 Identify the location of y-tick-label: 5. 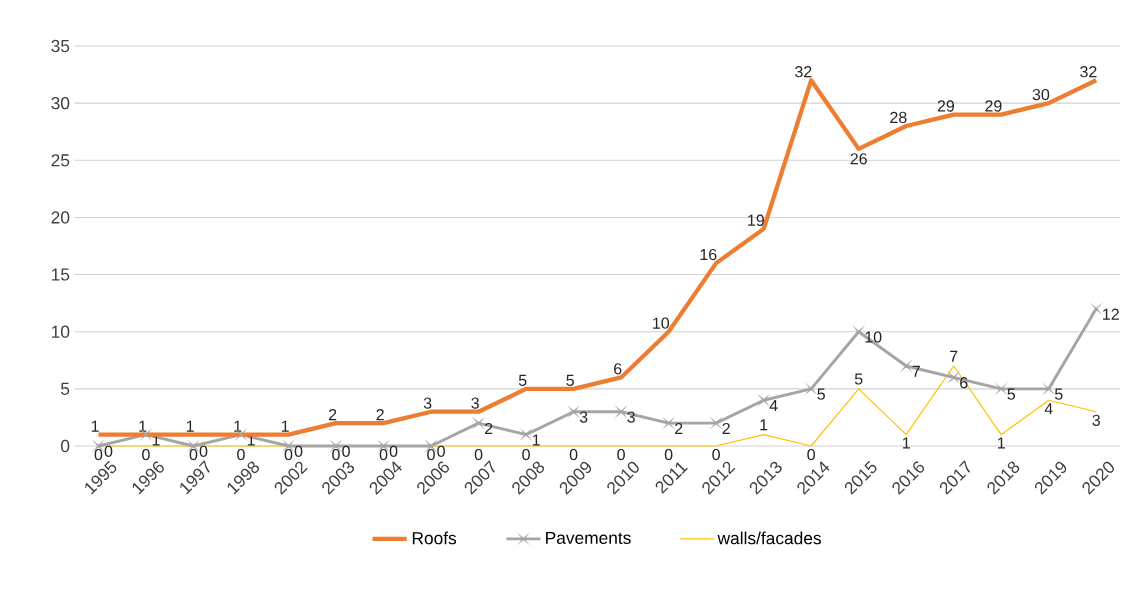
(65, 388).